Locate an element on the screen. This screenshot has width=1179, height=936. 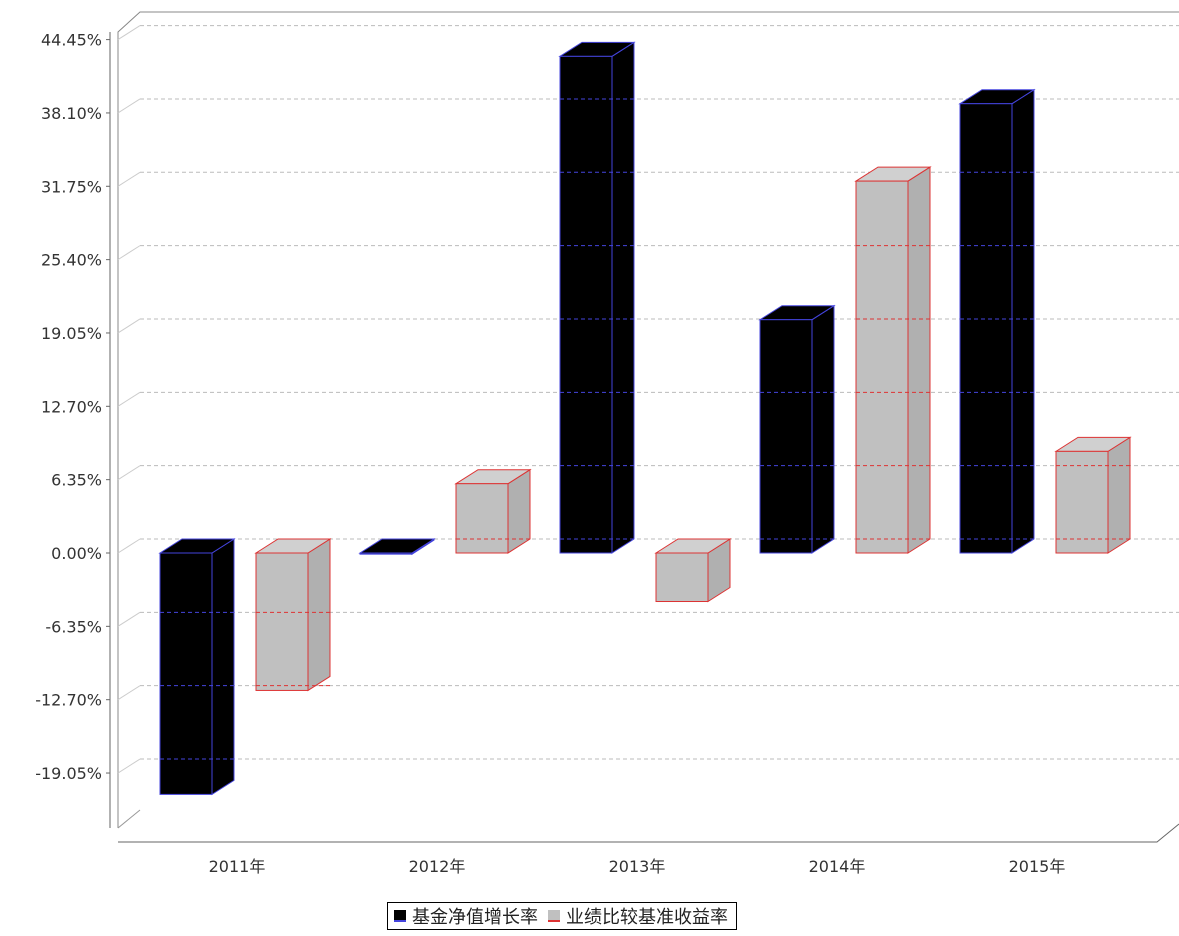
bar-nav-growth-2011年 is located at coordinates (197, 667).